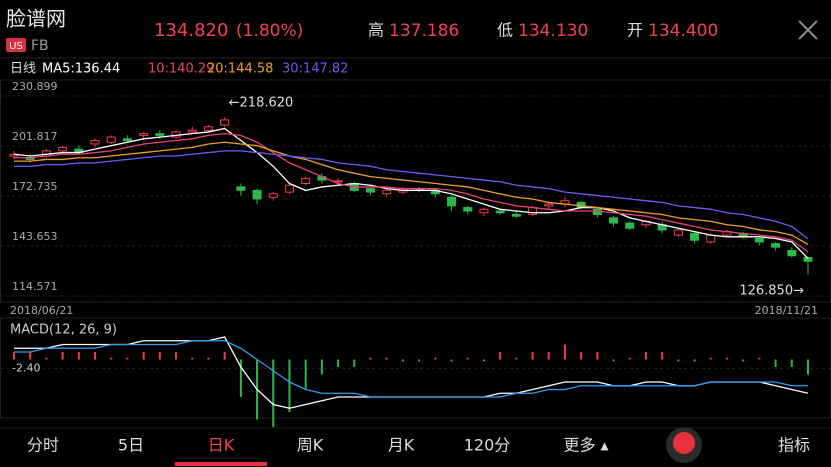 The height and width of the screenshot is (467, 831). I want to click on x-label: 2018/06/21, so click(41, 310).